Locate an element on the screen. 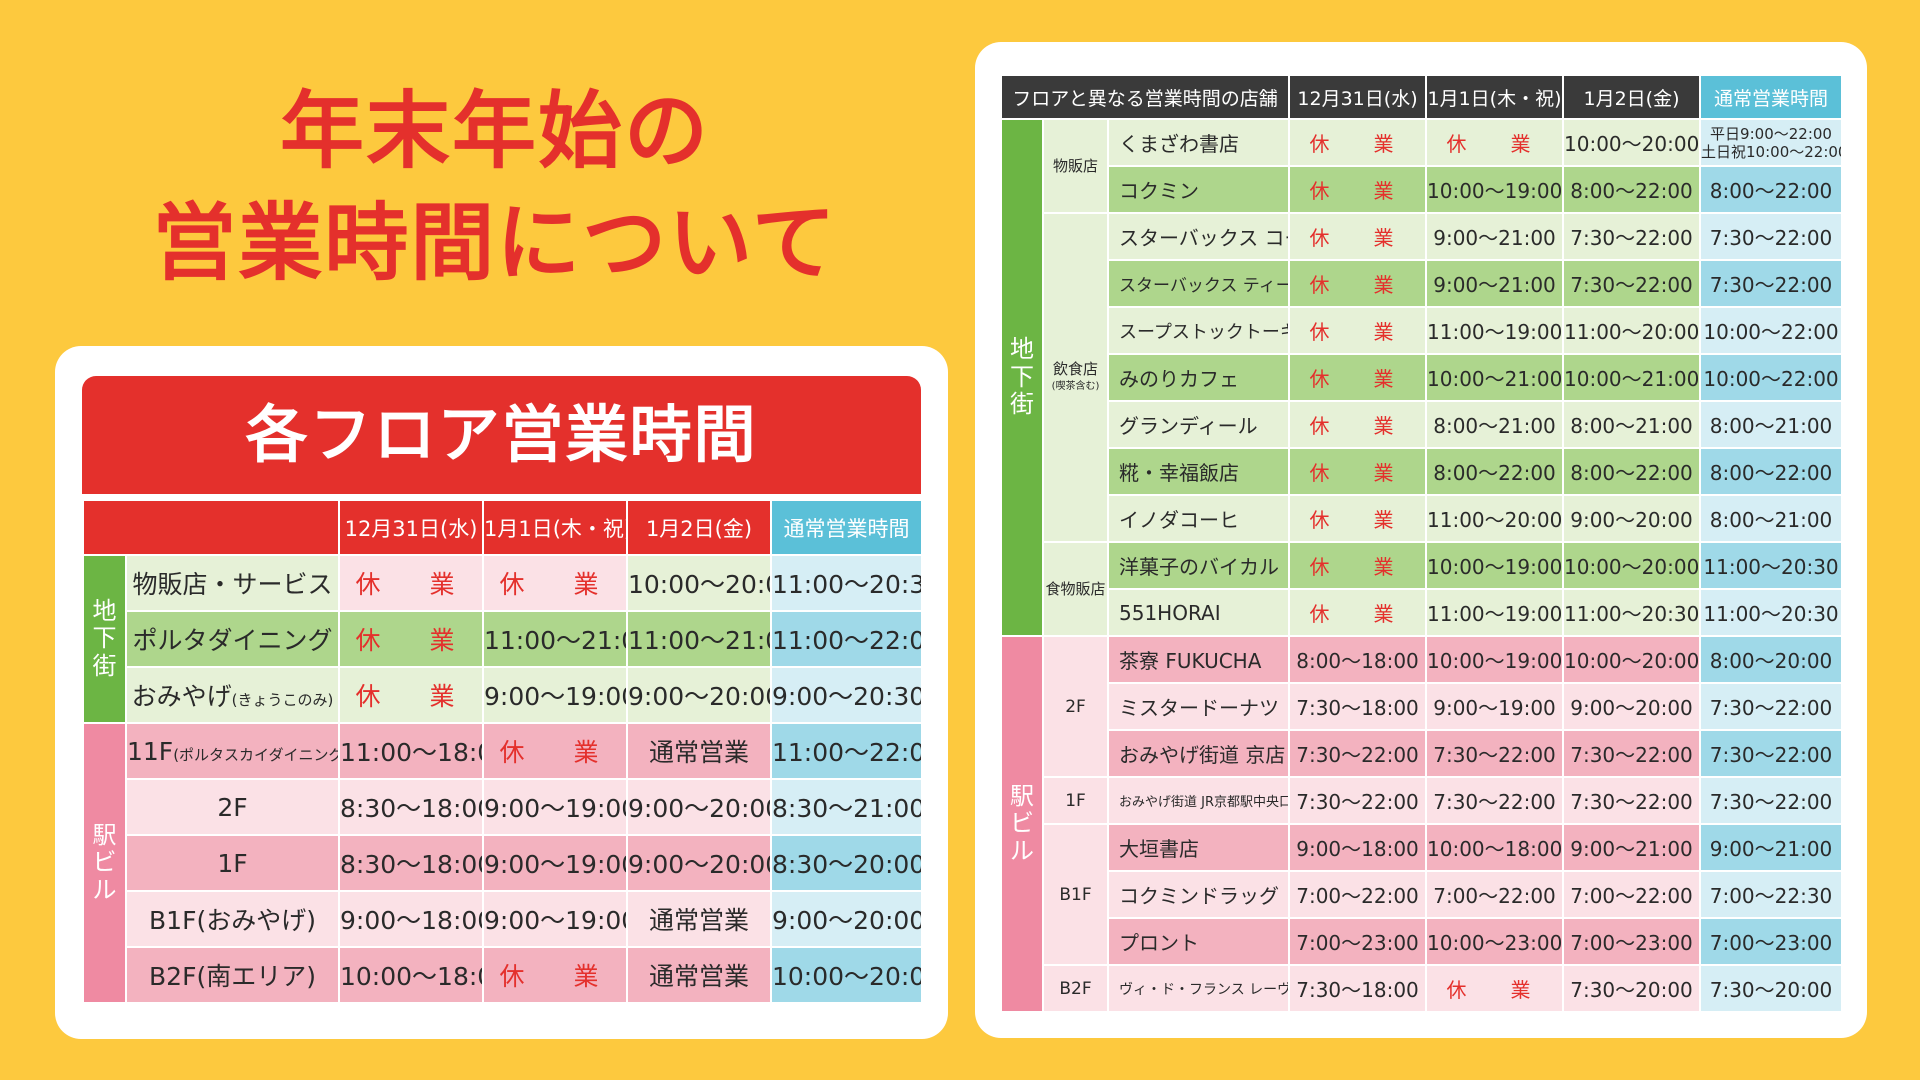 The width and height of the screenshot is (1920, 1080). cell: 9:00〜20:30 is located at coordinates (846, 695).